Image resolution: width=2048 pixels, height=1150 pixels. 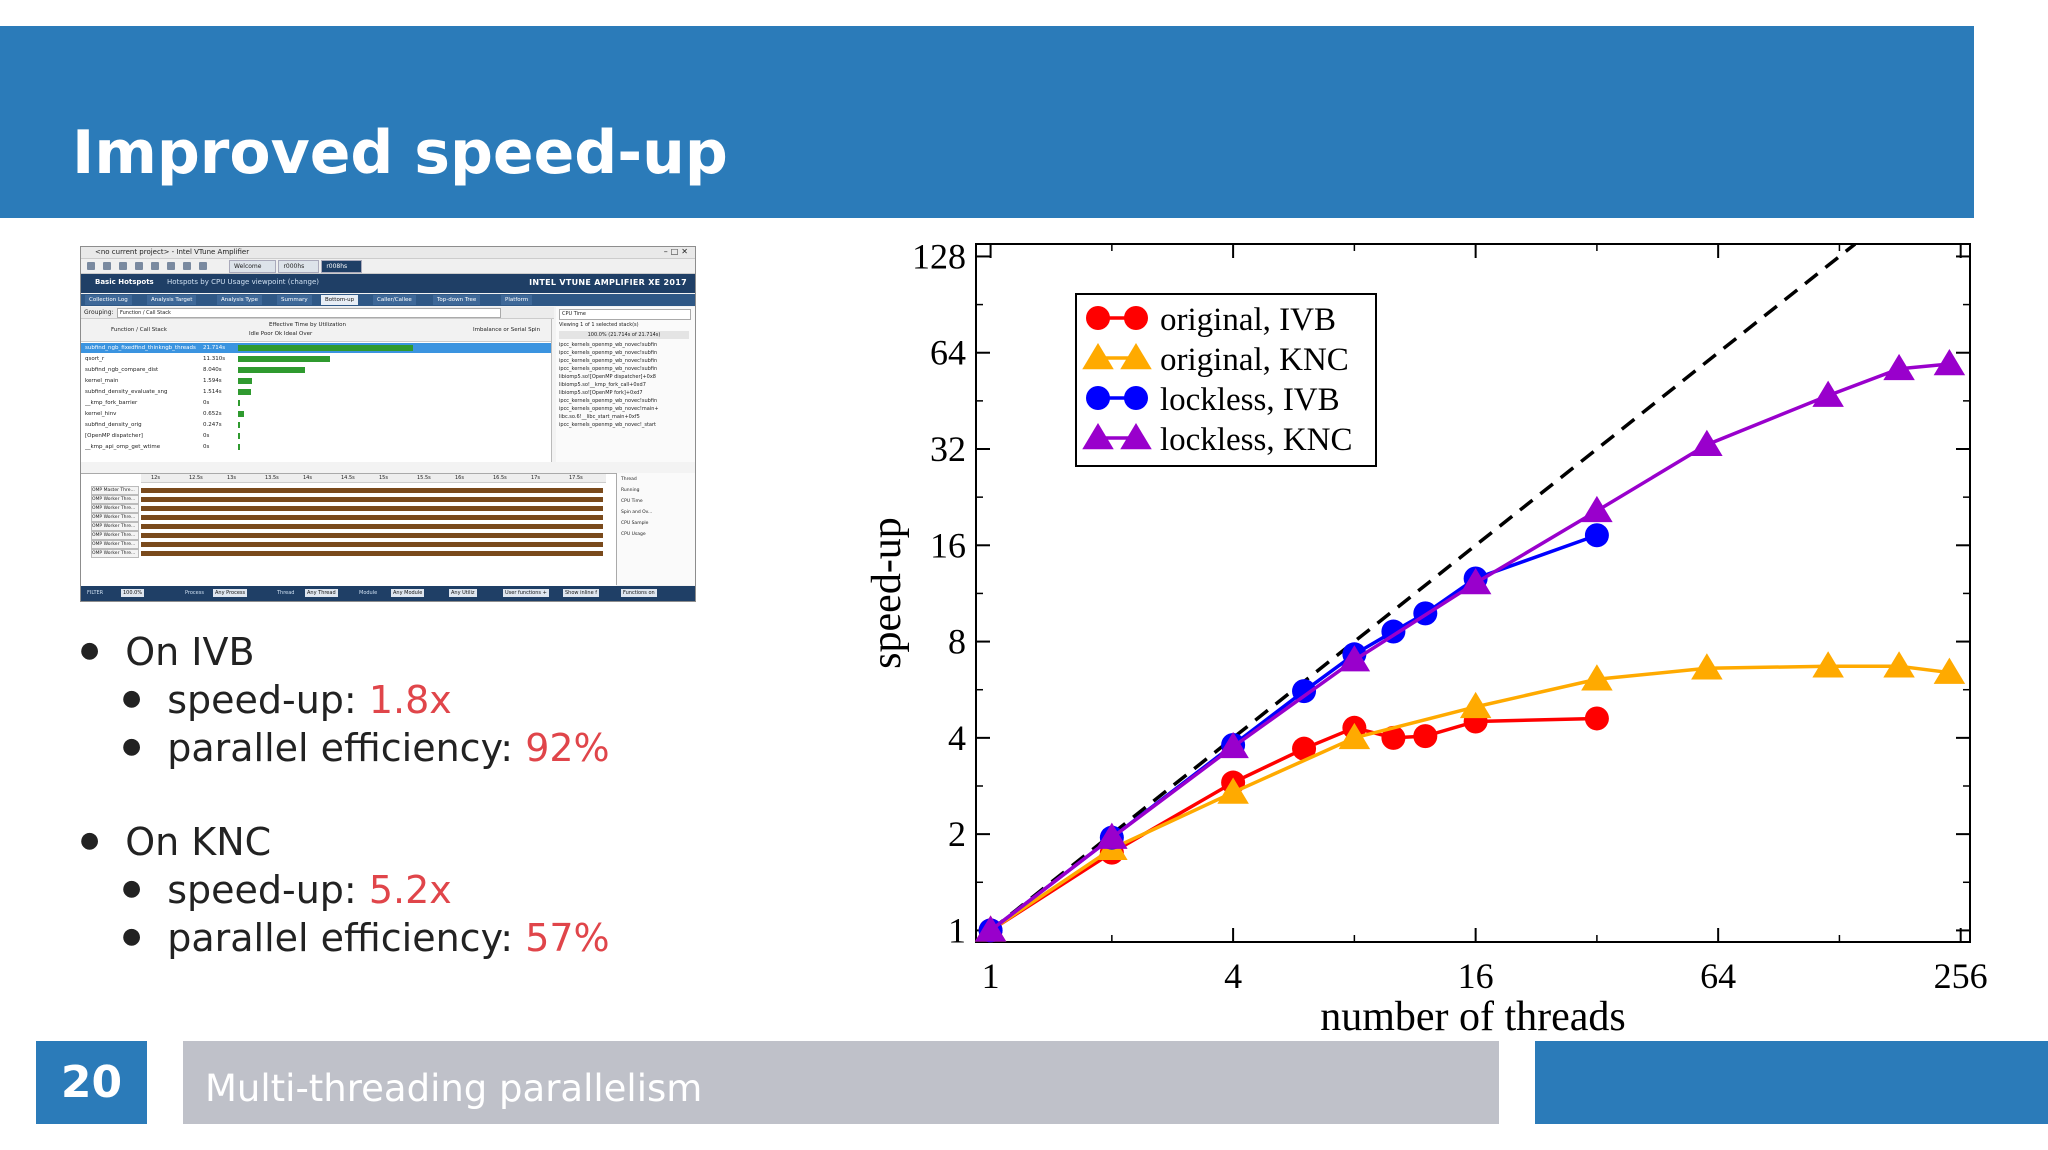 I want to click on col-function: Function / Call Stack, so click(x=139, y=330).